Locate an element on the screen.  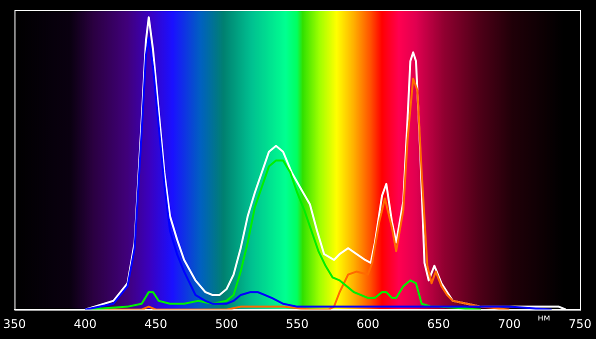
x-tick-label: 500 is located at coordinates (226, 323).